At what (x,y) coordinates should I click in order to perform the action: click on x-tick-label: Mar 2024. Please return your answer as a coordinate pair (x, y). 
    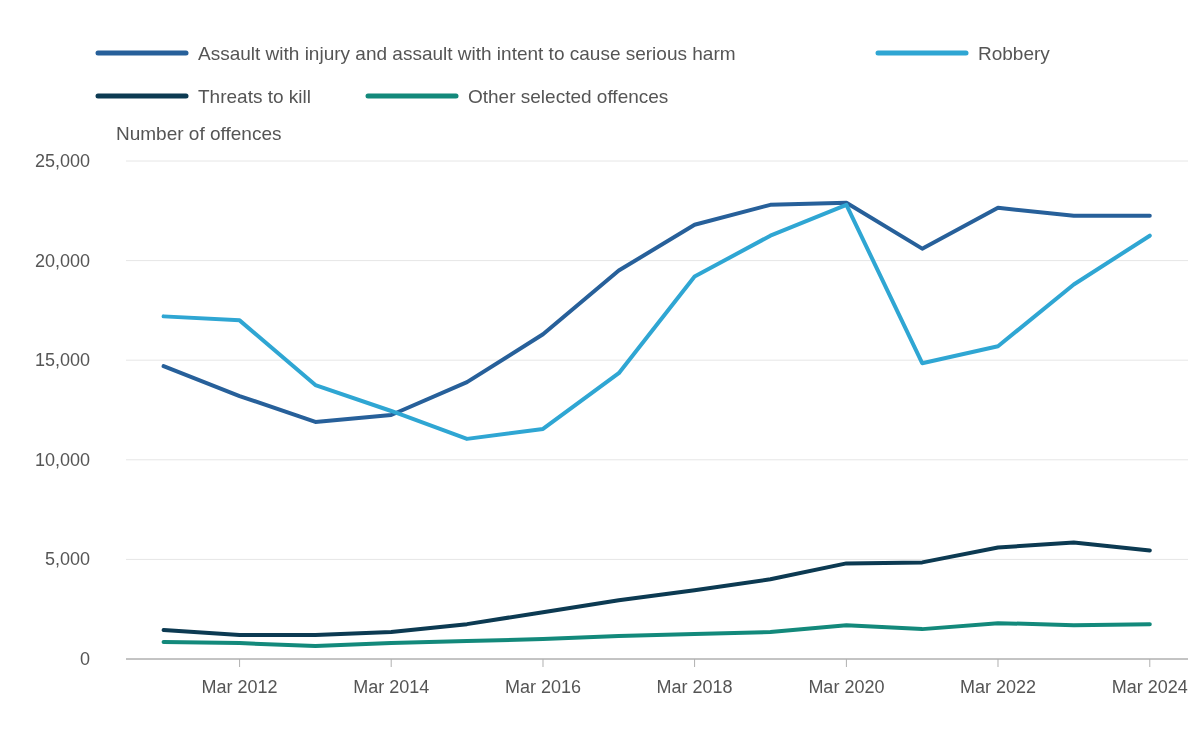
    Looking at the image, I should click on (1149, 687).